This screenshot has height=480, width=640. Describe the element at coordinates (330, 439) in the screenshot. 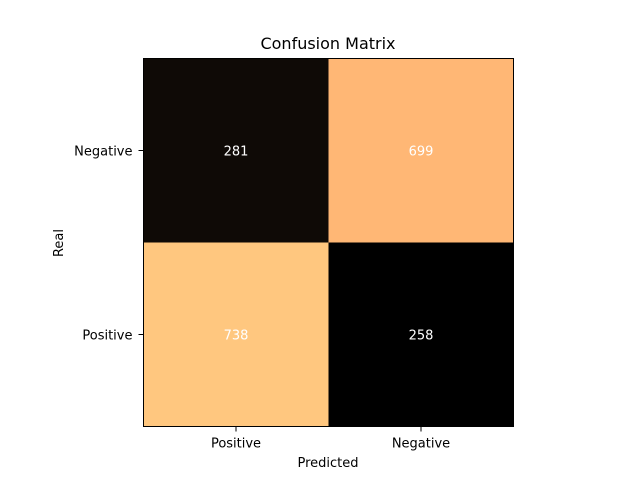

I see `x-axis-ticks: Positive Negative` at that location.